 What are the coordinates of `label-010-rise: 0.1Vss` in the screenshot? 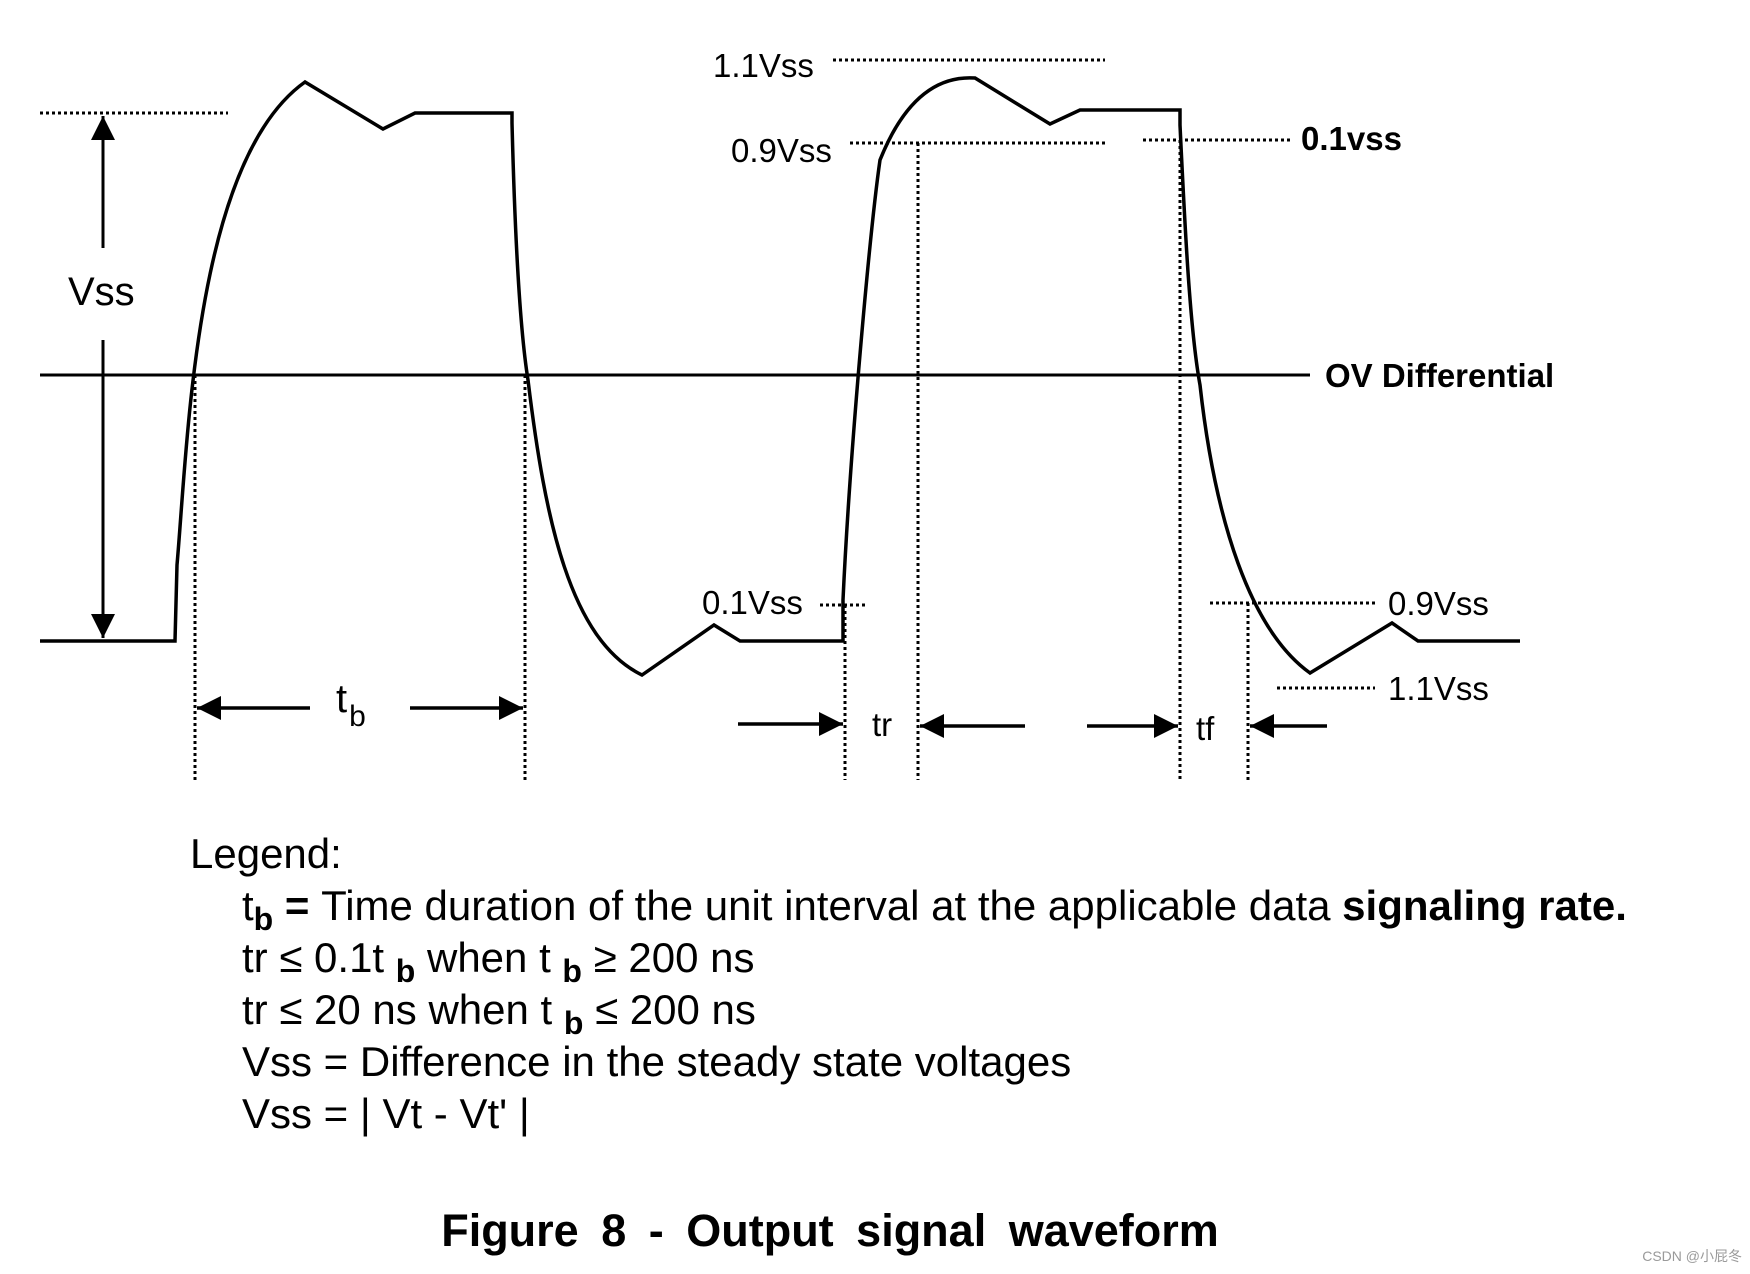 It's located at (752, 602).